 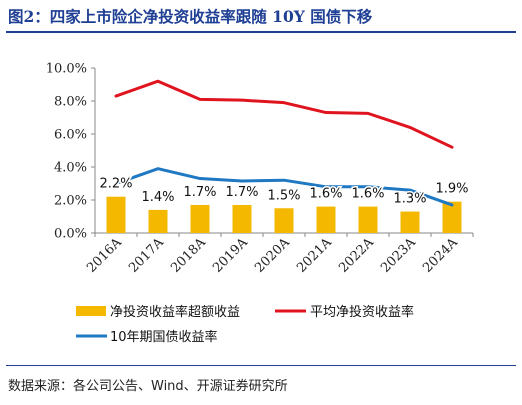 What do you see at coordinates (362, 312) in the screenshot?
I see `legend-label: 平均净投资收益率` at bounding box center [362, 312].